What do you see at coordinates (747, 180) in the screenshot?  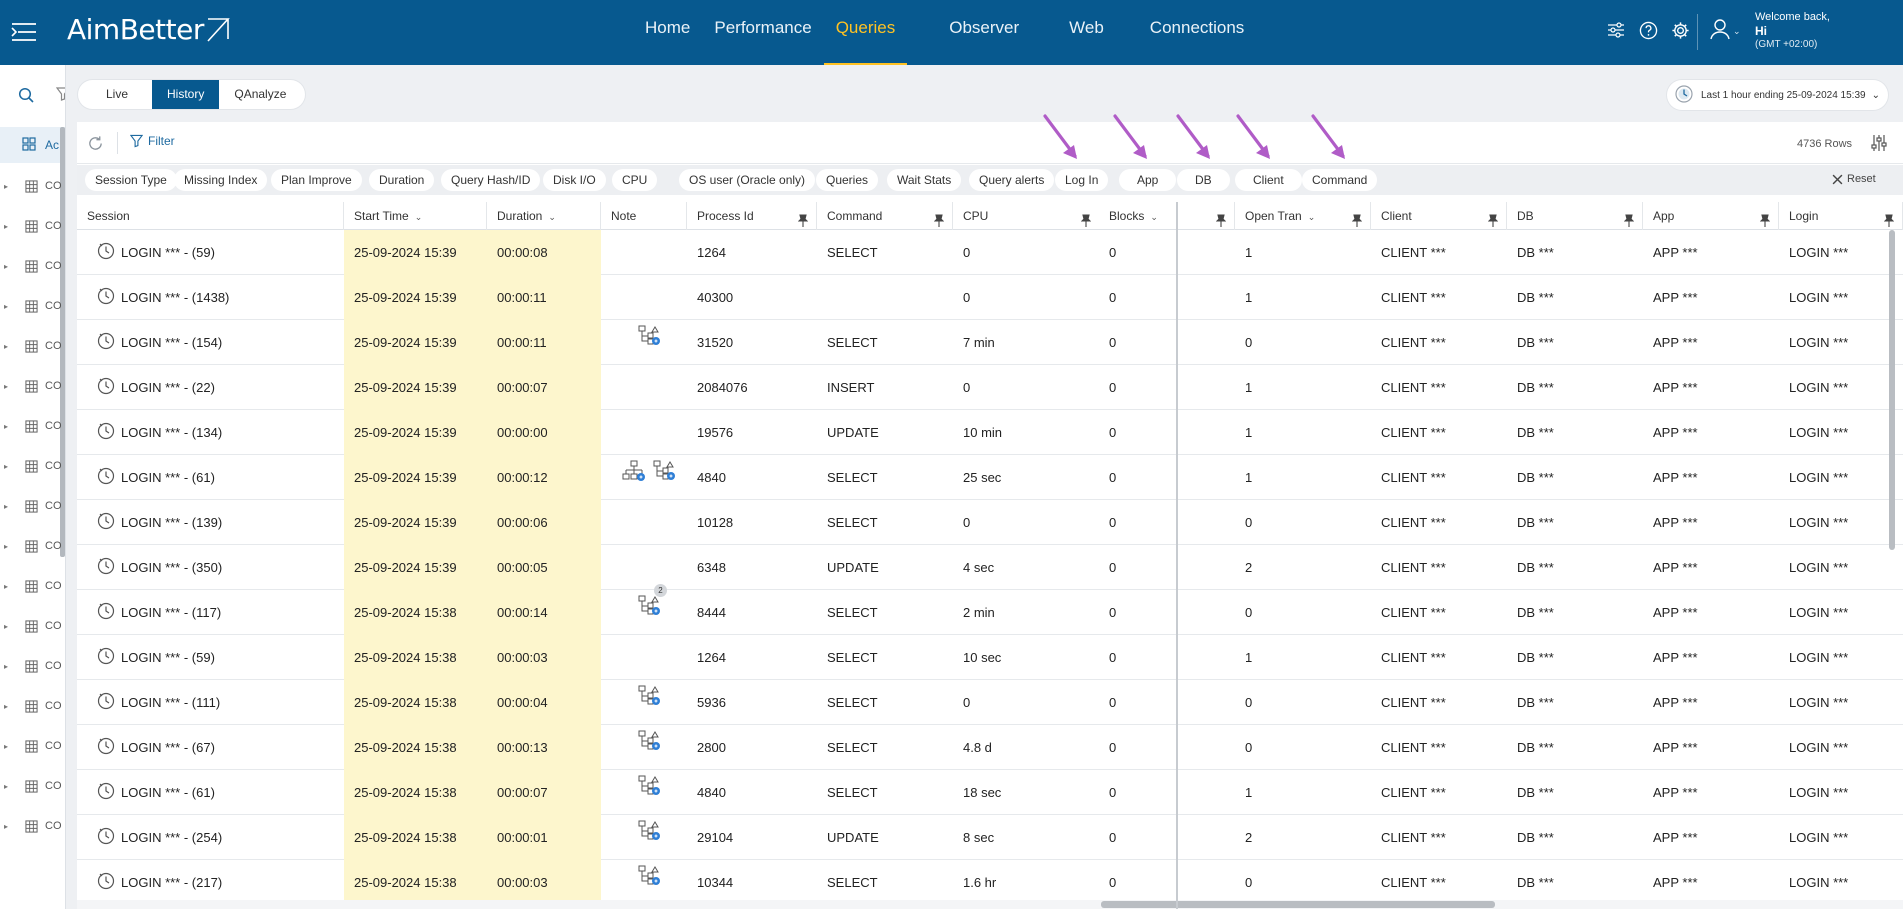 I see `filter-chip-os-user-oracle-only: OS user (Oracle only)` at bounding box center [747, 180].